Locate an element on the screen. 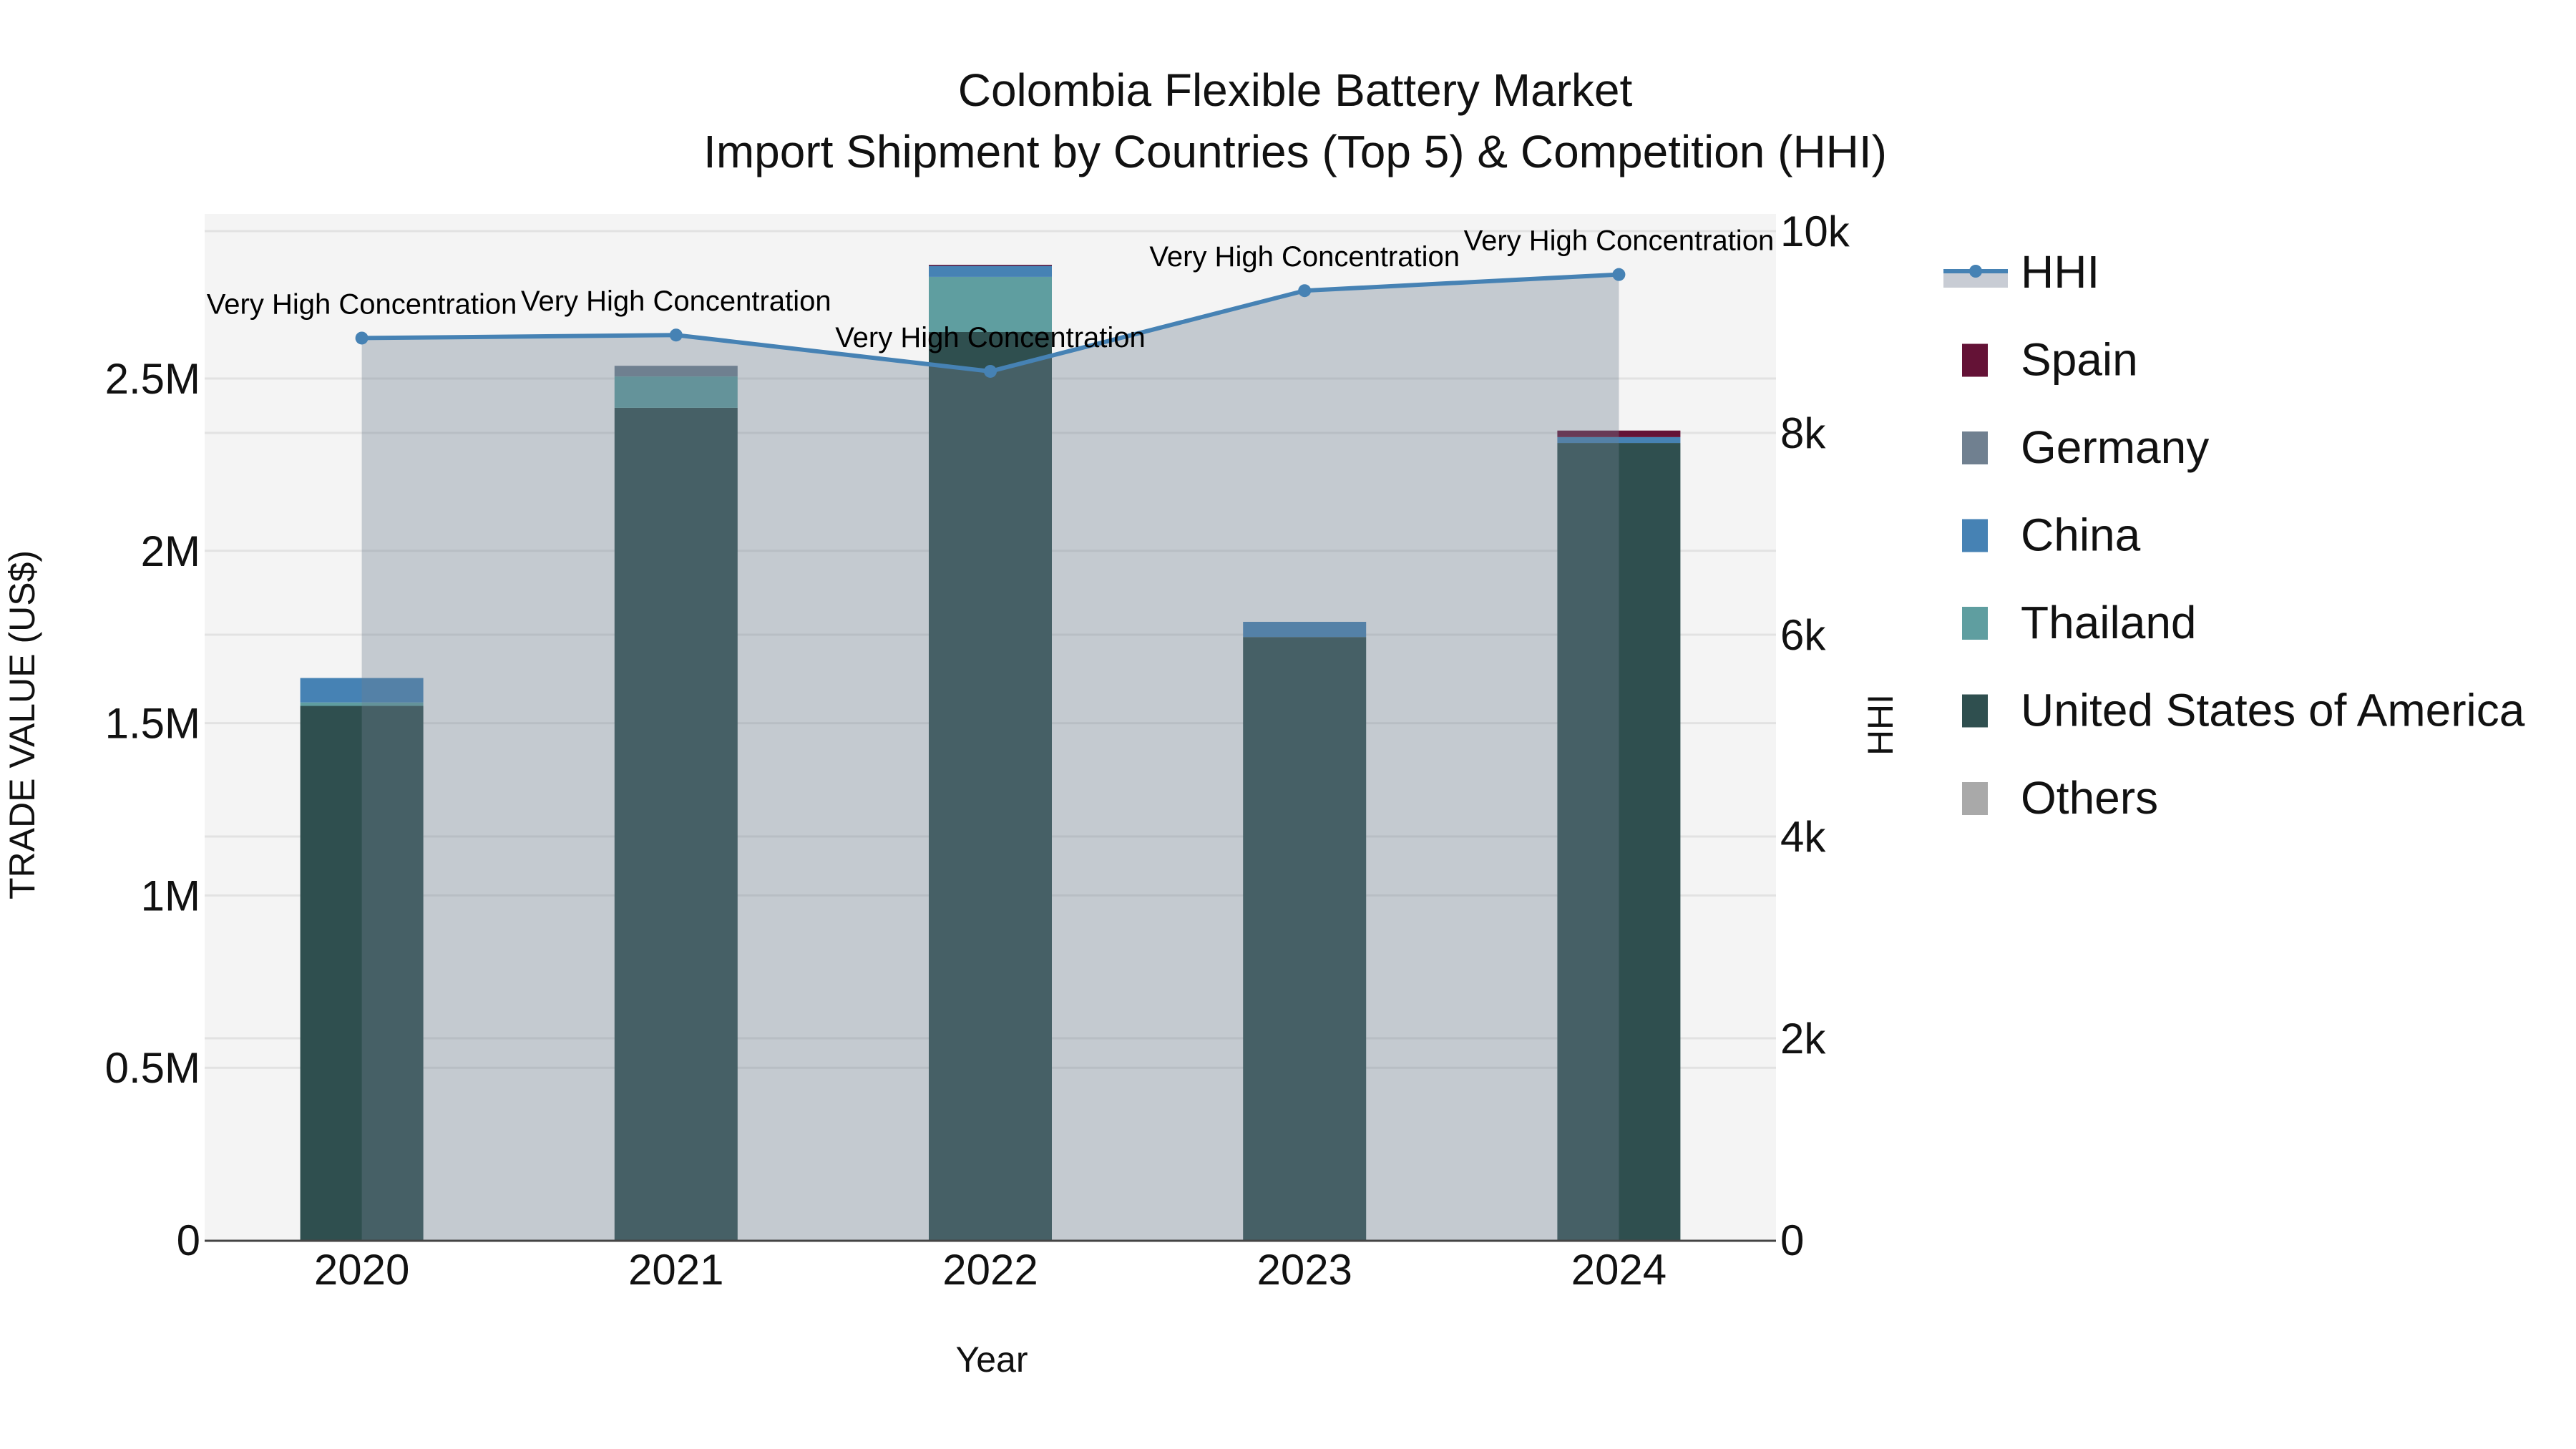 Image resolution: width=2576 pixels, height=1449 pixels. legend-label-china: China is located at coordinates (2081, 535).